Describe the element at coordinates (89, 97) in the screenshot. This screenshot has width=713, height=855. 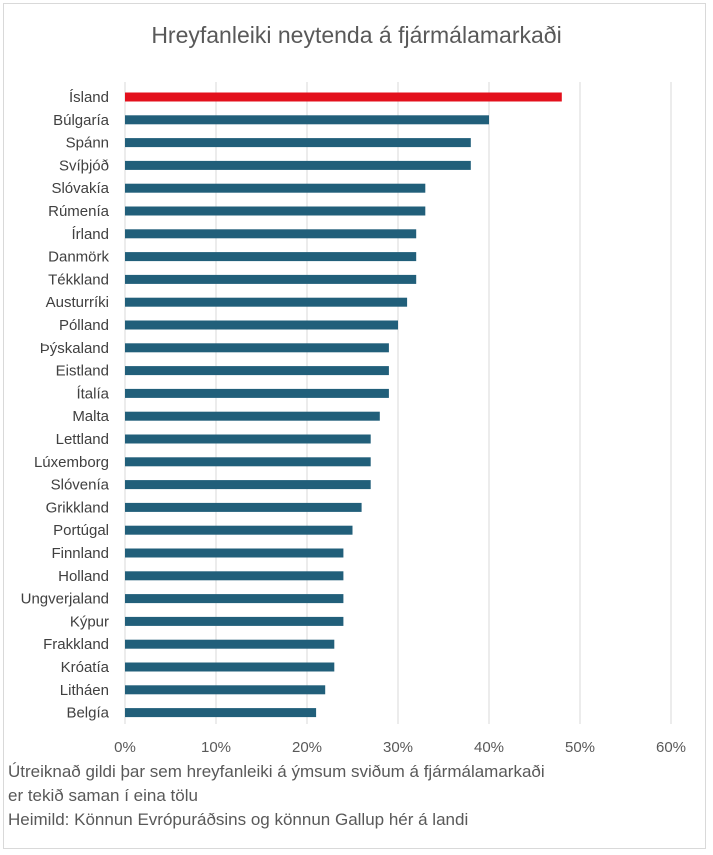
I see `category-label-1: Ísland` at that location.